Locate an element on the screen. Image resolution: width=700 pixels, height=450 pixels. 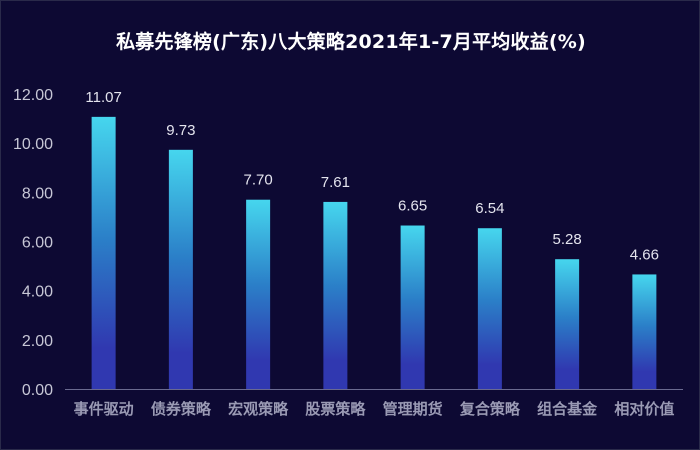
x-tick-label: 宏观策略 is located at coordinates (258, 409).